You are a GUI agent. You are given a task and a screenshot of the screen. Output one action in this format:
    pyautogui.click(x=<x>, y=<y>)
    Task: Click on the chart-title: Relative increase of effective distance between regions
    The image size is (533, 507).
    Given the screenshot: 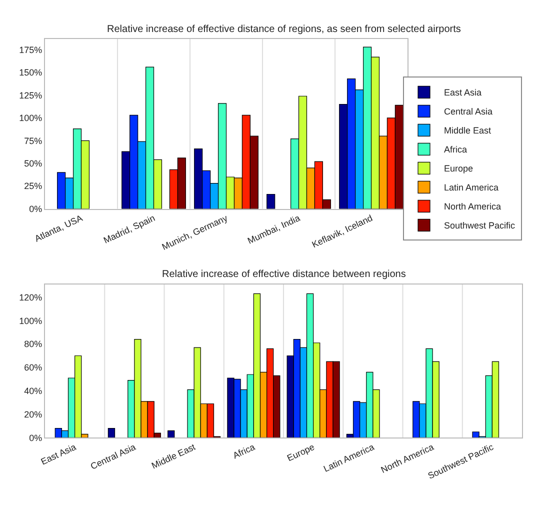 What is the action you would take?
    pyautogui.click(x=284, y=274)
    